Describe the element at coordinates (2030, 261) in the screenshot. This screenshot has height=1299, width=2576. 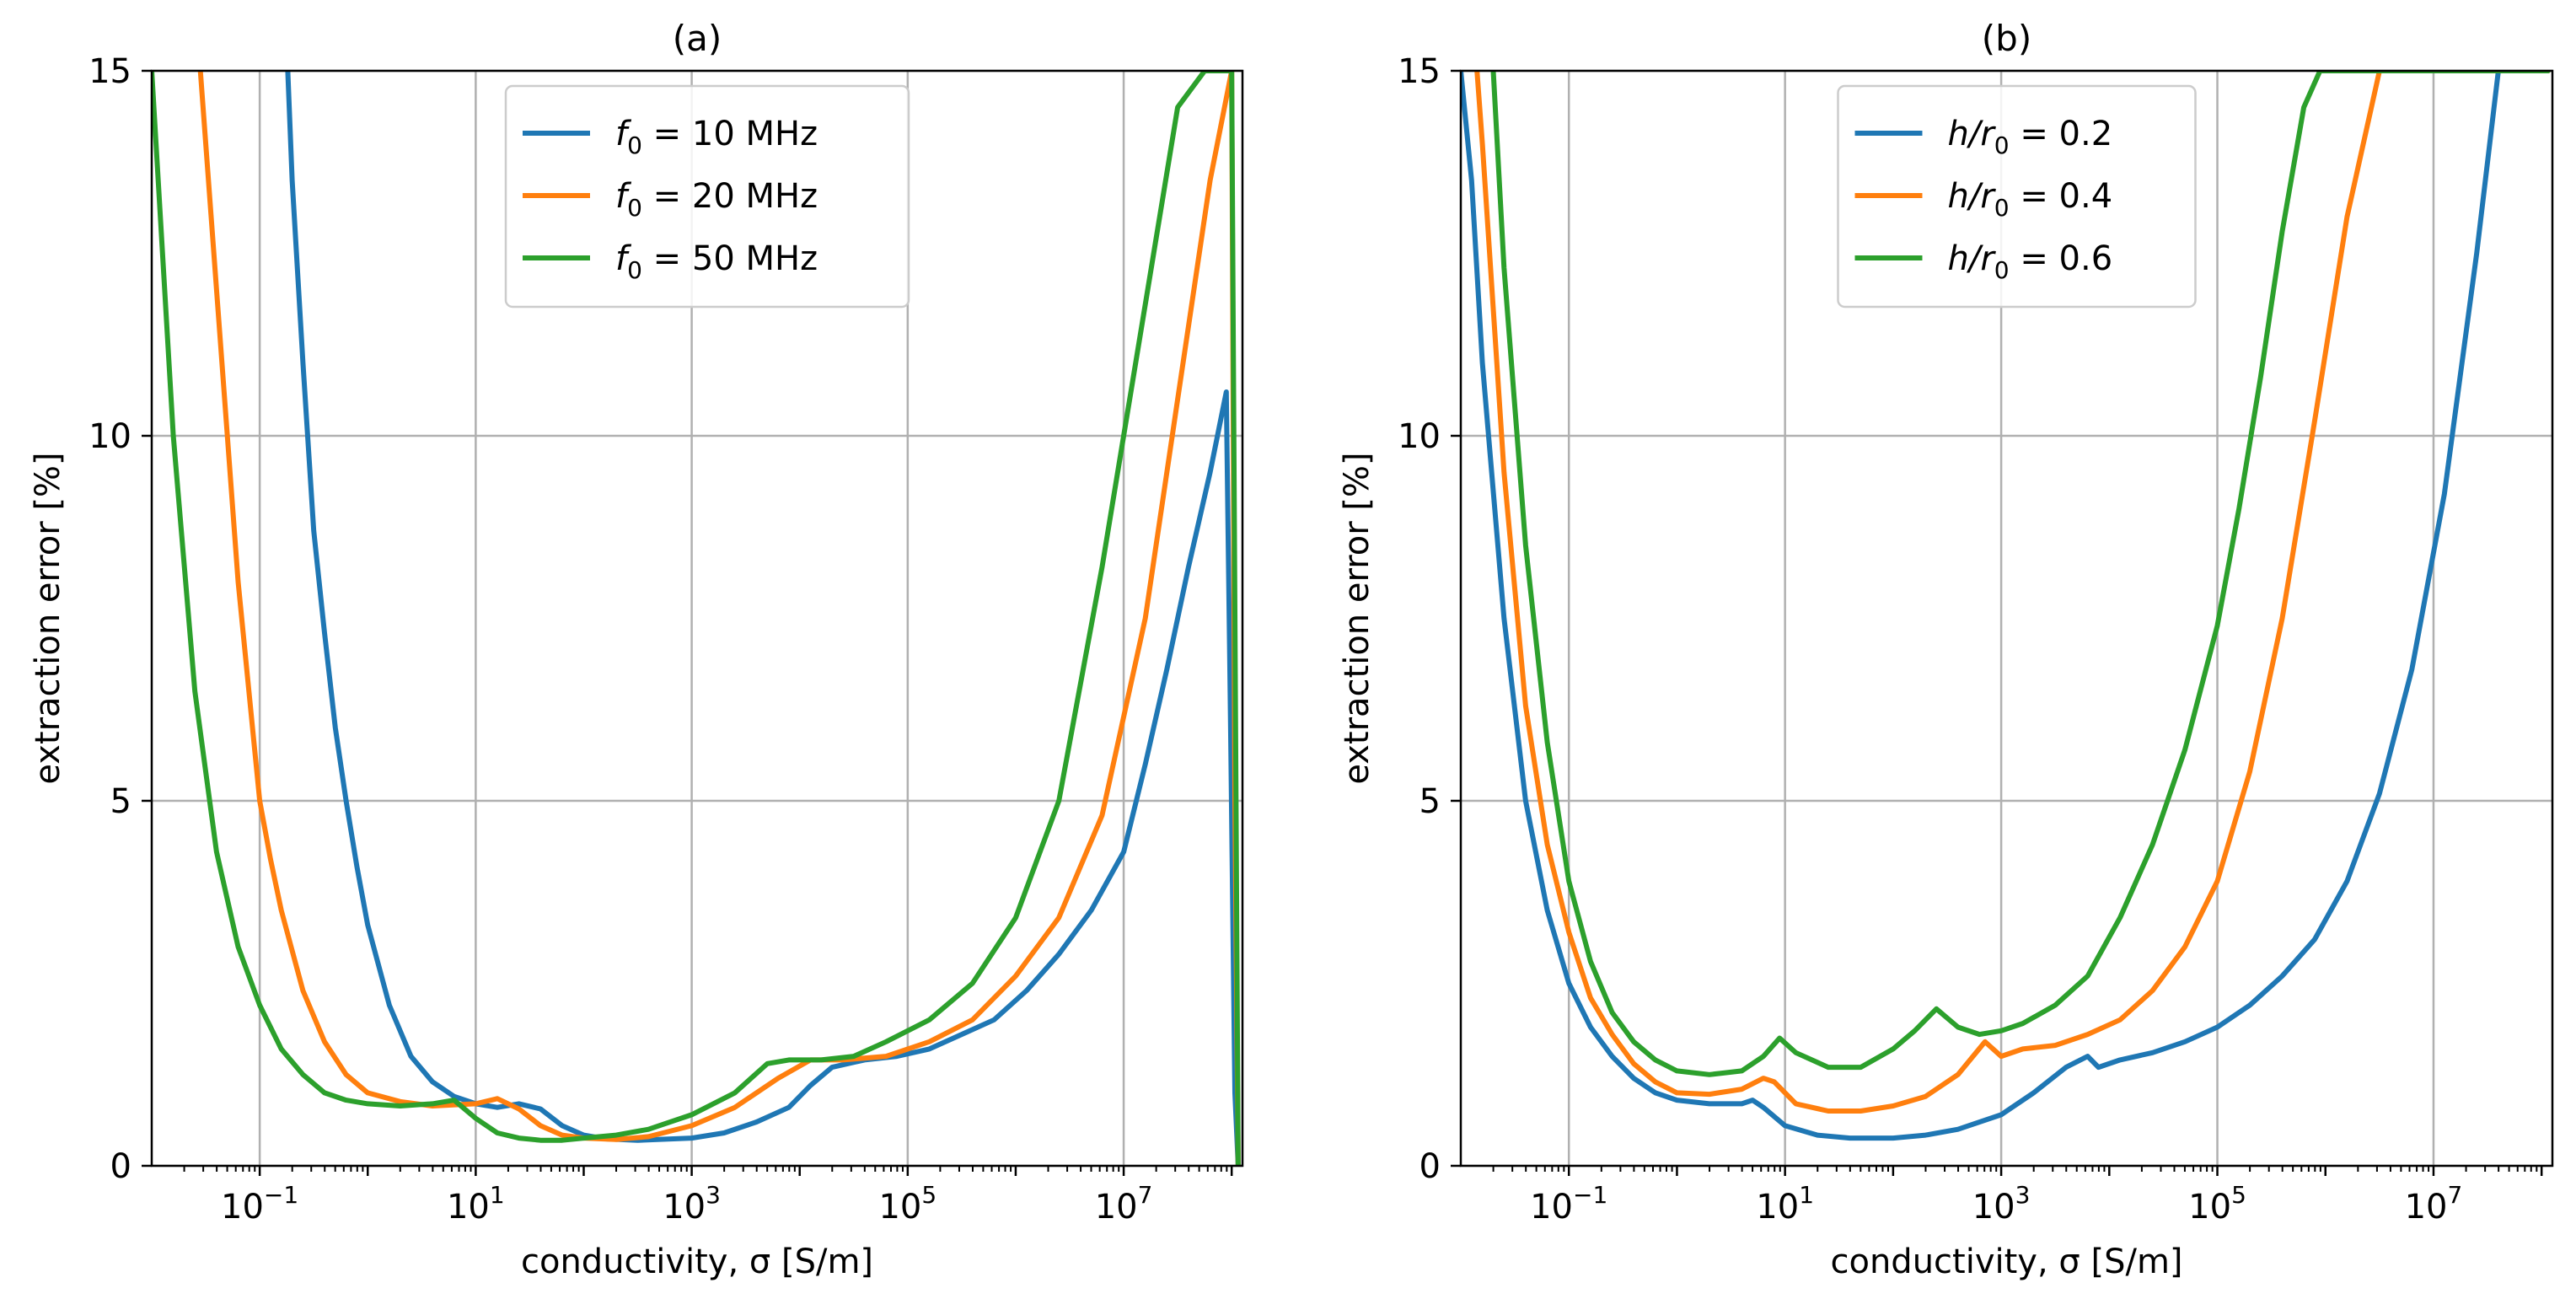
I see `legend-label: h/r0 = 0.6` at that location.